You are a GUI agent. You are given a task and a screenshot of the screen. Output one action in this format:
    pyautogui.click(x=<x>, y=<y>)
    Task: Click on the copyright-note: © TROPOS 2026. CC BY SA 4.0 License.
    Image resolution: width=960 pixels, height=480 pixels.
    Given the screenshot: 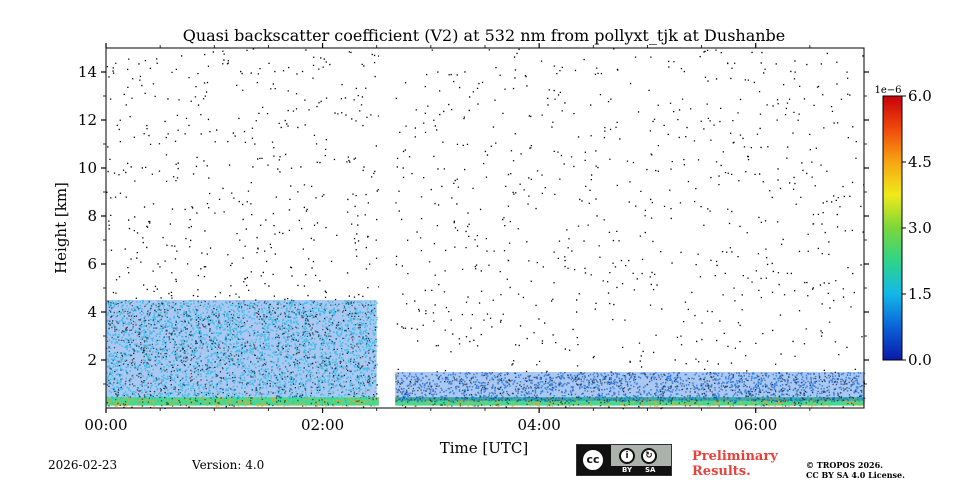 What is the action you would take?
    pyautogui.click(x=855, y=470)
    